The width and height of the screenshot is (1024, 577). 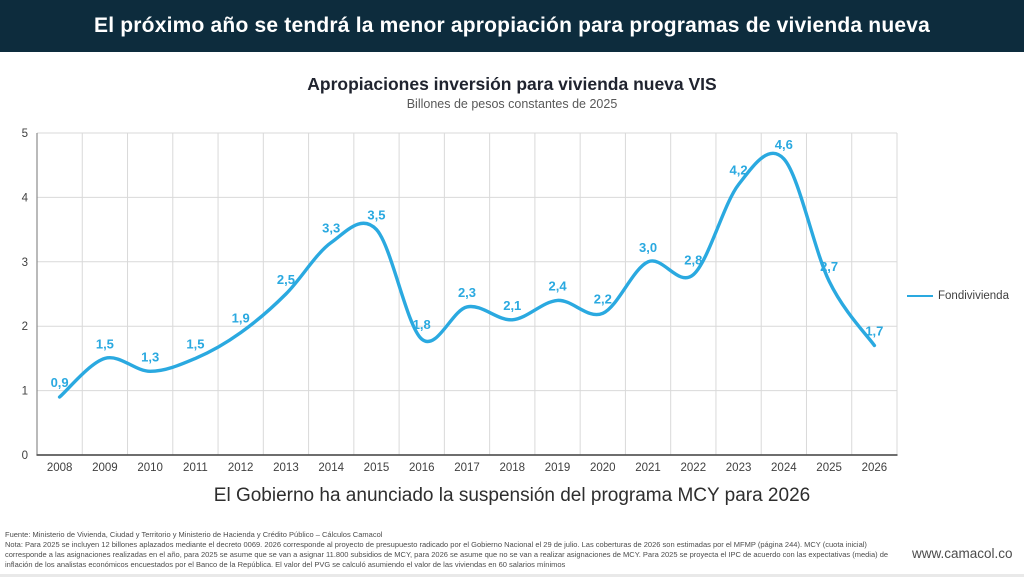 What do you see at coordinates (150, 468) in the screenshot?
I see `x-tick-label: 2010` at bounding box center [150, 468].